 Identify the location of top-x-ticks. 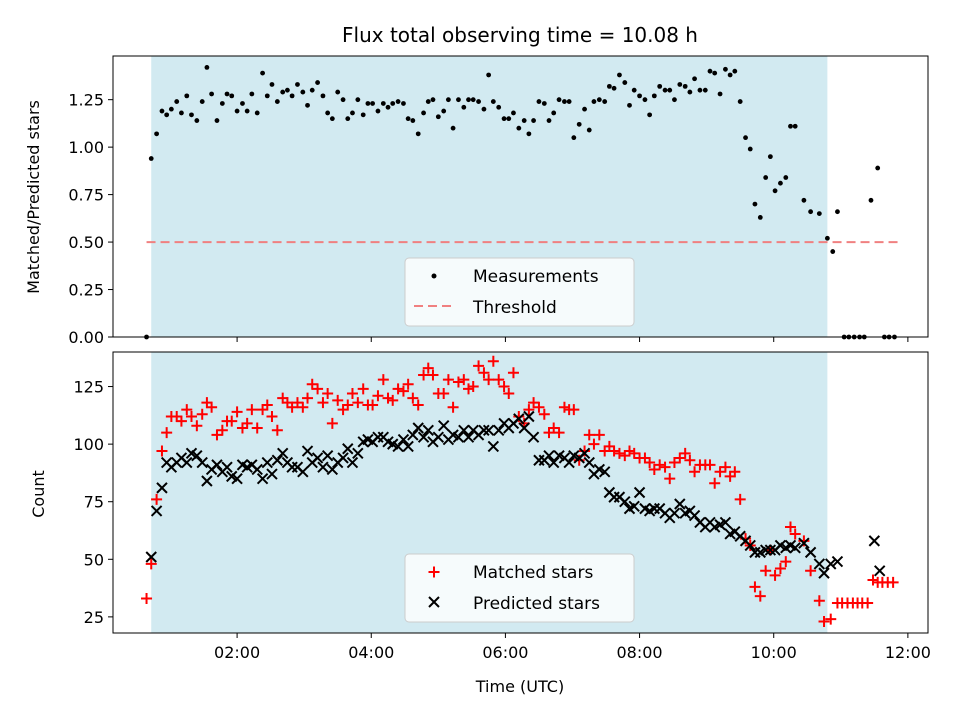
(572, 339).